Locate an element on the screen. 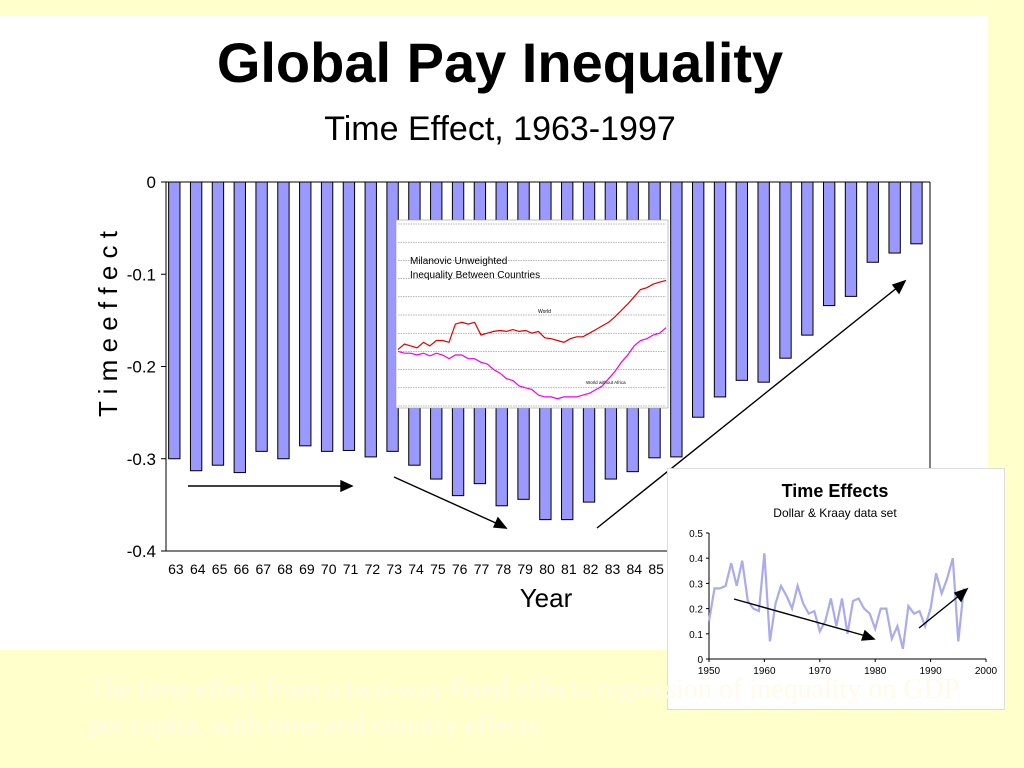 The image size is (1024, 768). x-tick-label-71: 71 is located at coordinates (351, 569).